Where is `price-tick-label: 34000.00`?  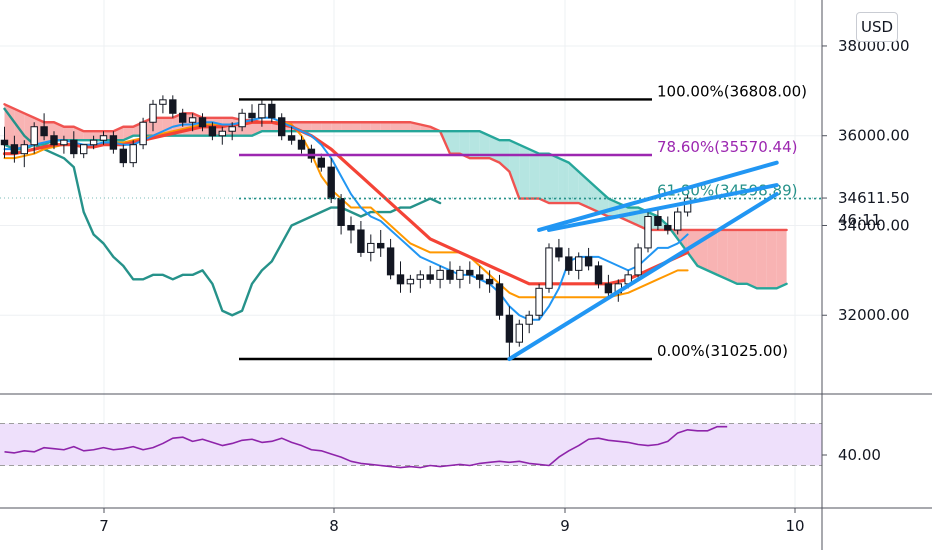 price-tick-label: 34000.00 is located at coordinates (874, 225).